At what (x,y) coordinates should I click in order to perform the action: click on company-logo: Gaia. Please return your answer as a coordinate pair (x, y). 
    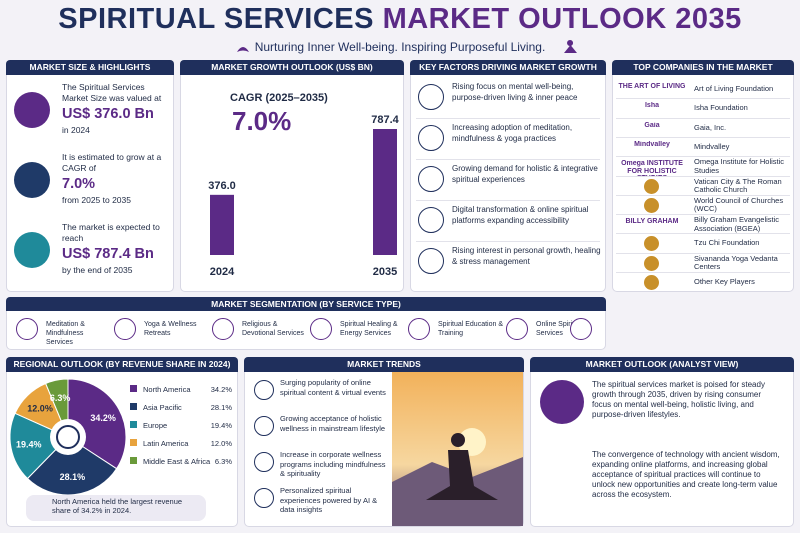
    Looking at the image, I should click on (652, 125).